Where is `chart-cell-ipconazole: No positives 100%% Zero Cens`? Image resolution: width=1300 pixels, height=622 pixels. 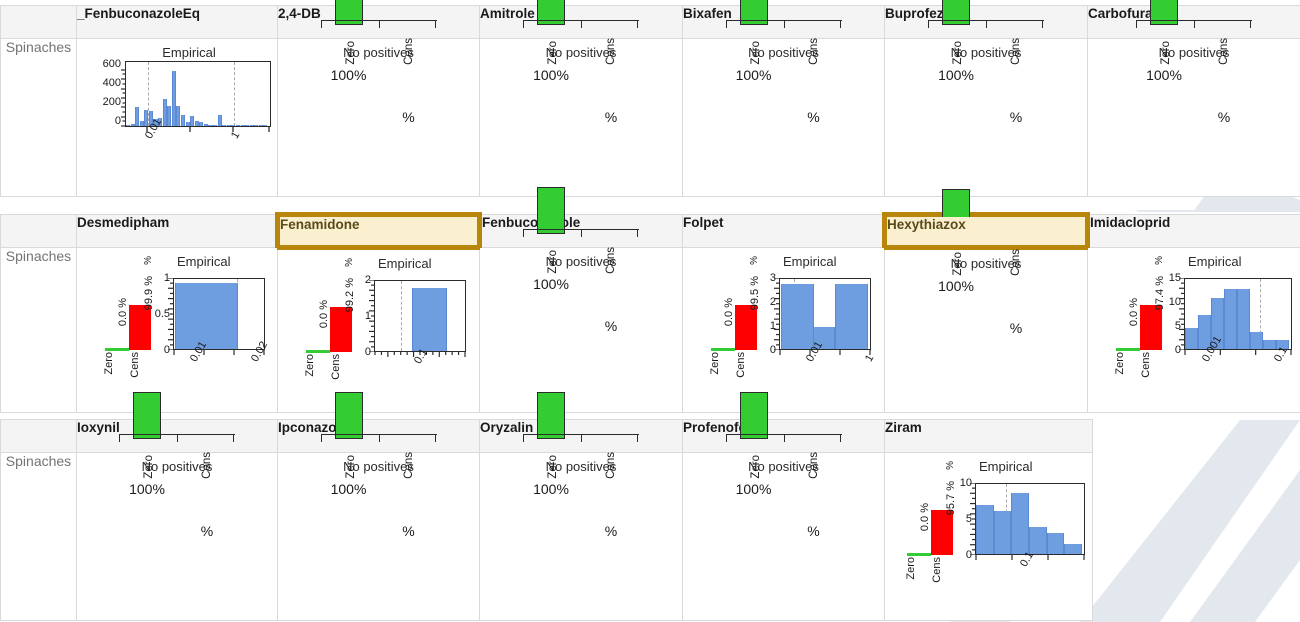
chart-cell-ipconazole: No positives 100%% Zero Cens is located at coordinates (378, 506).